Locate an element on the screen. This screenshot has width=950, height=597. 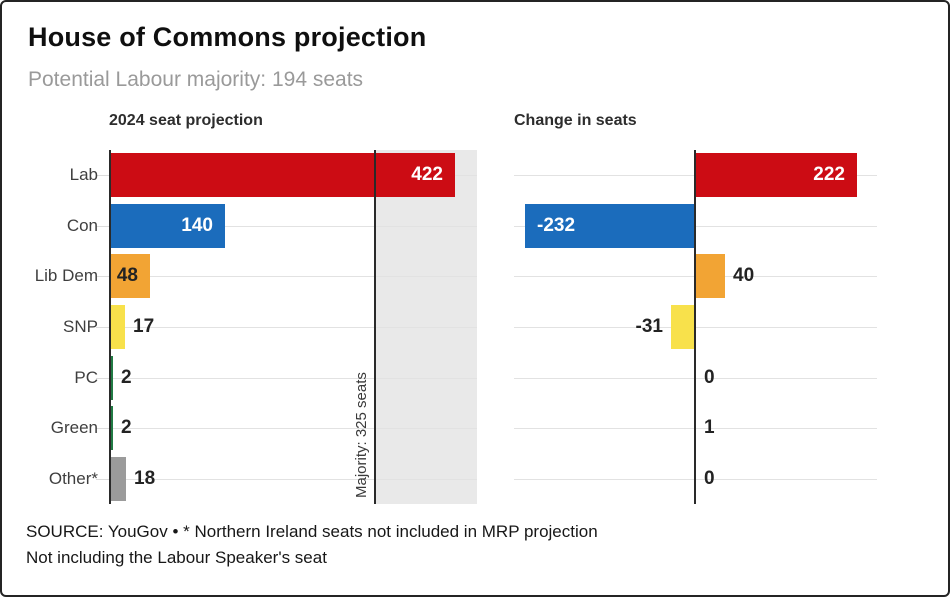
bar-change-snp is located at coordinates (682, 327).